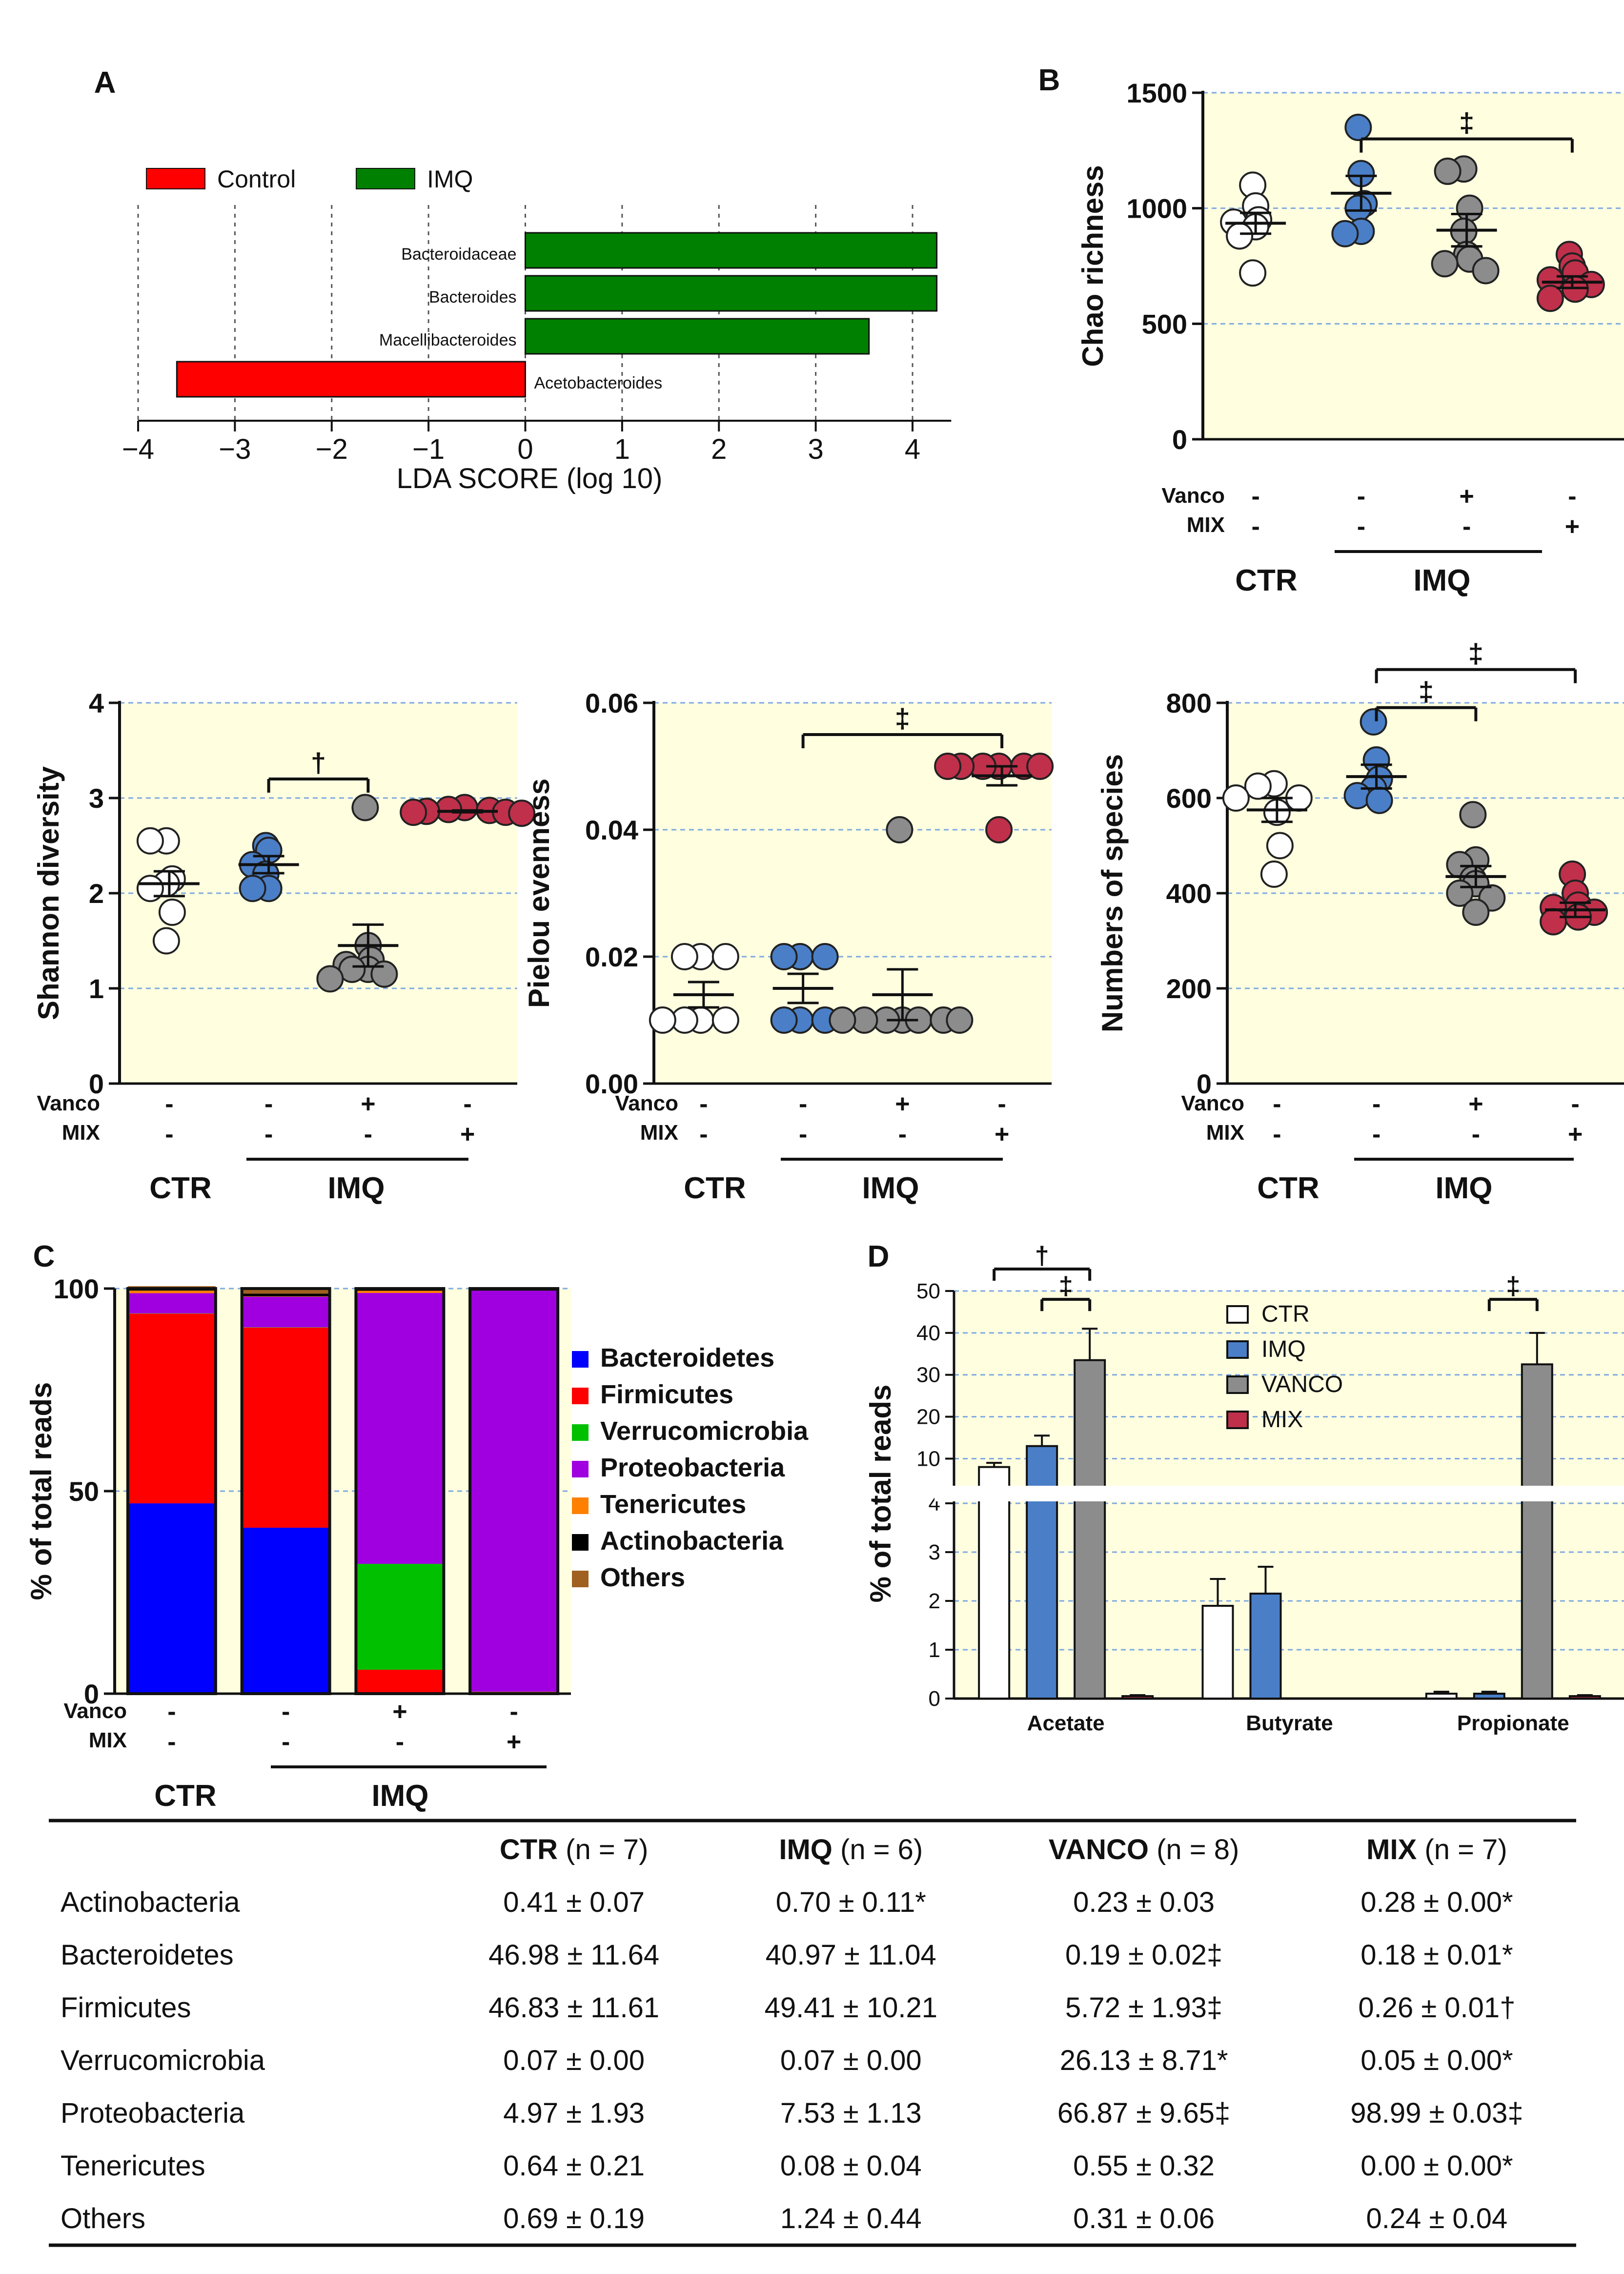 This screenshot has height=2274, width=1624. I want to click on x-category-label: Acetate, so click(1066, 1723).